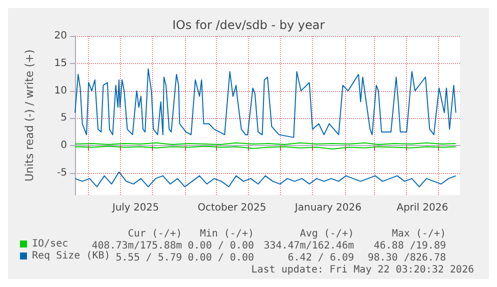 The height and width of the screenshot is (287, 497). Describe the element at coordinates (327, 234) in the screenshot. I see `text: Avg (-/+)` at that location.